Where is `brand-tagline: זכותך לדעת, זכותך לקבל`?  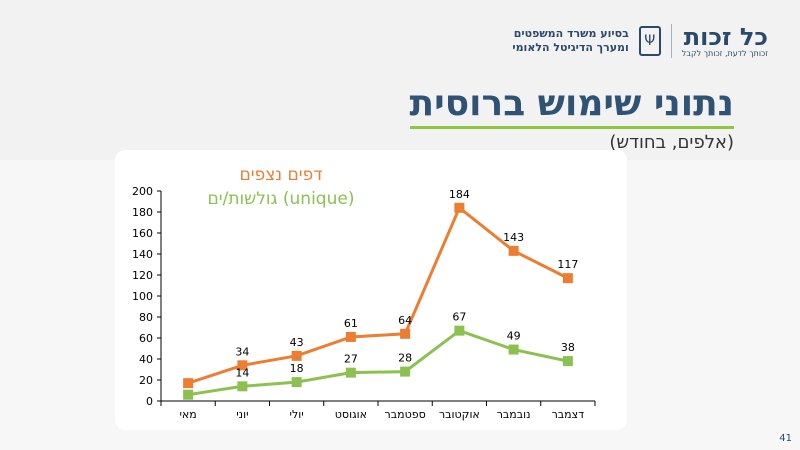
brand-tagline: זכותך לדעת, זכותך לקבל is located at coordinates (724, 53).